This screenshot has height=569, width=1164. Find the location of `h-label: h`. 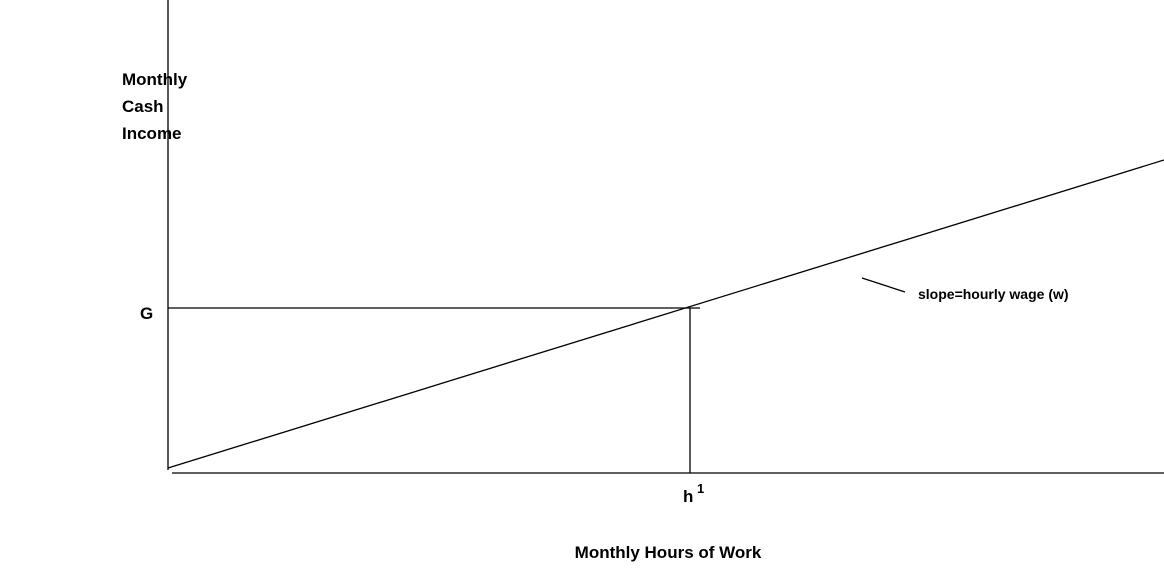

h-label: h is located at coordinates (688, 496).